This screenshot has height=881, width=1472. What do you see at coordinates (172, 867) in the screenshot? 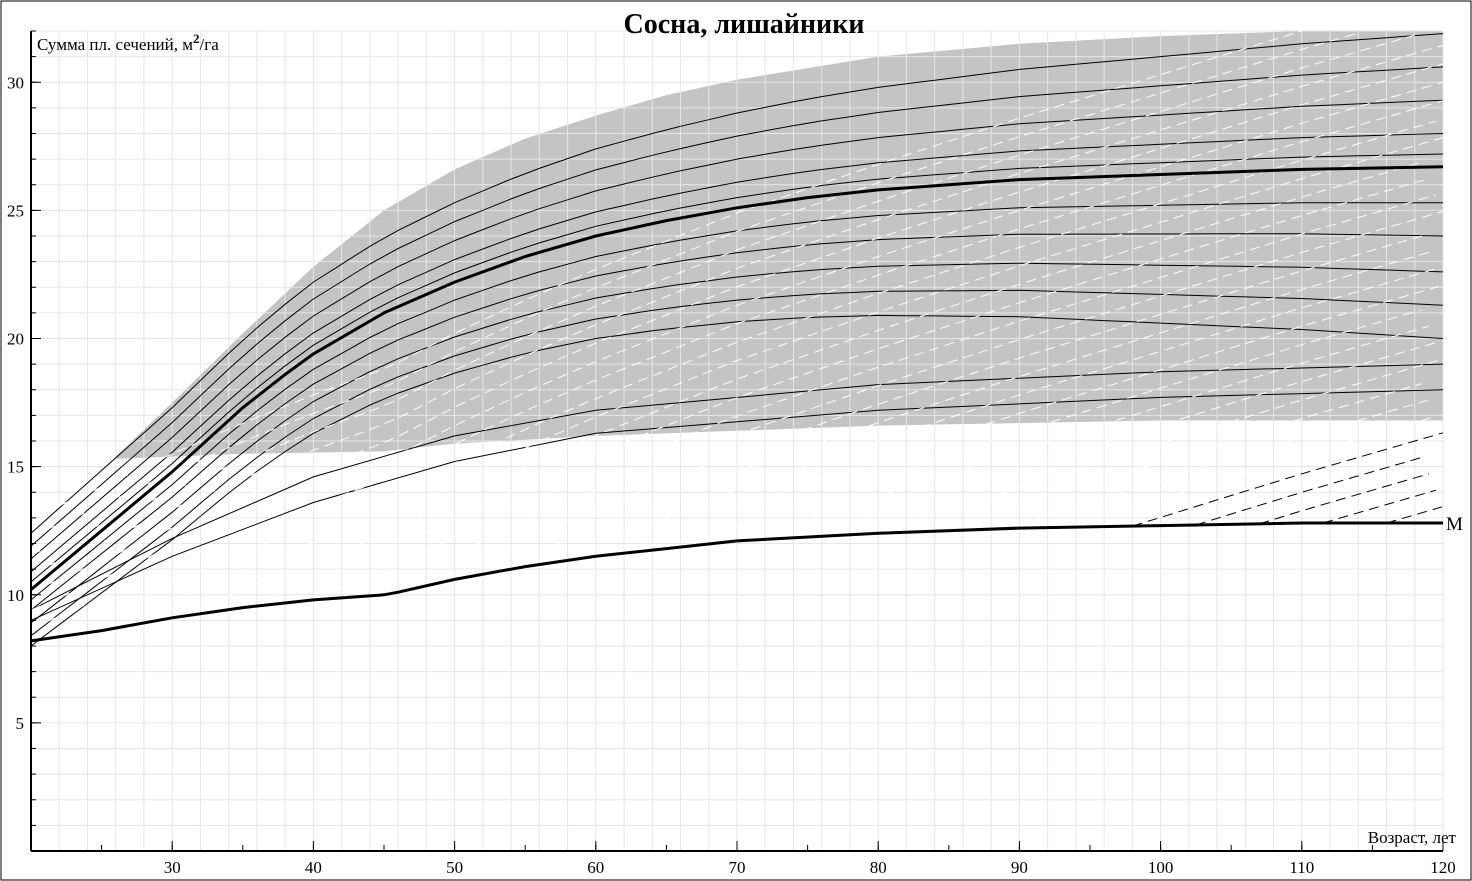
I see `x-tick-label: 30` at bounding box center [172, 867].